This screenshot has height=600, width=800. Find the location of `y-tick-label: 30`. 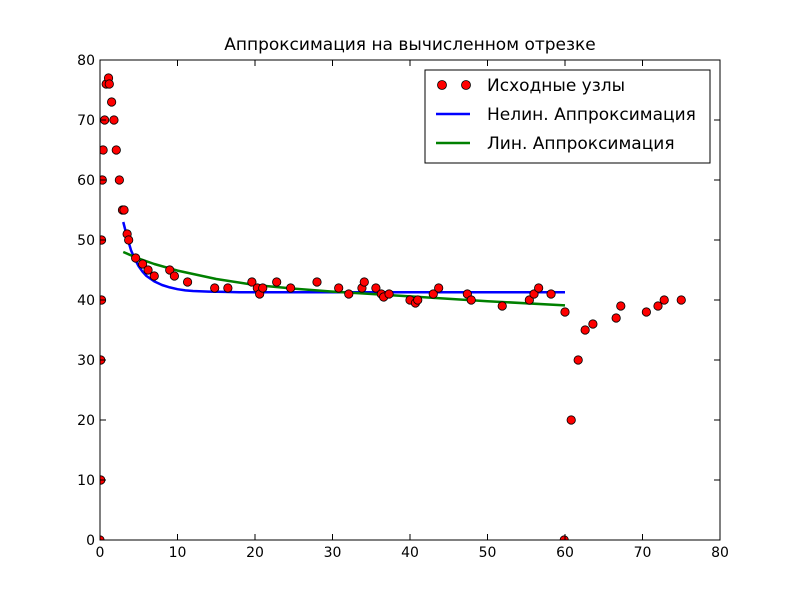

y-tick-label: 30 is located at coordinates (86, 361).